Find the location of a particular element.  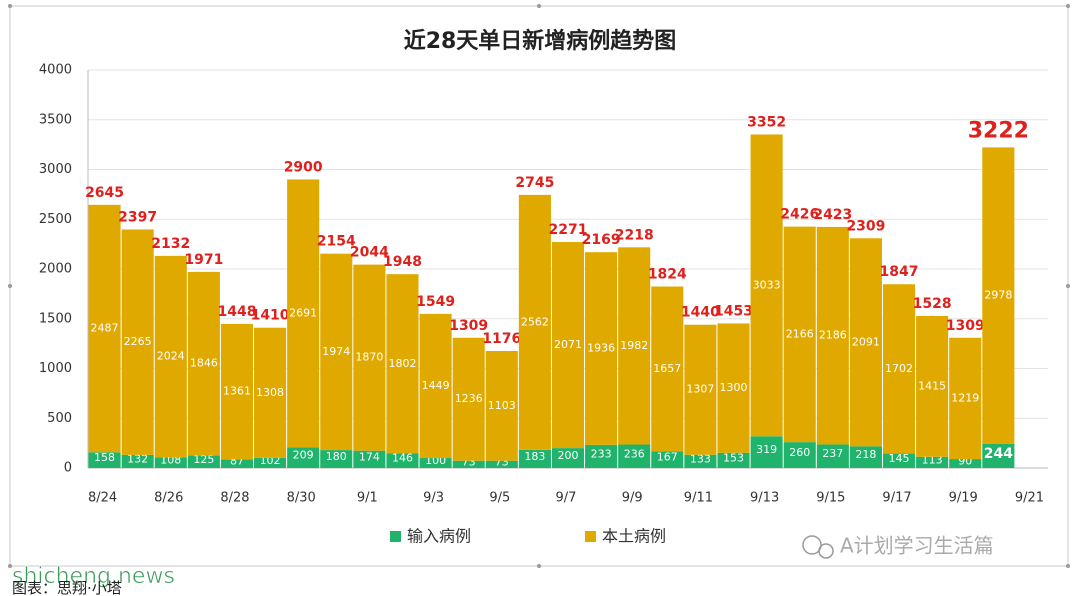

badge-text: A计划学习生活篇 is located at coordinates (917, 546).